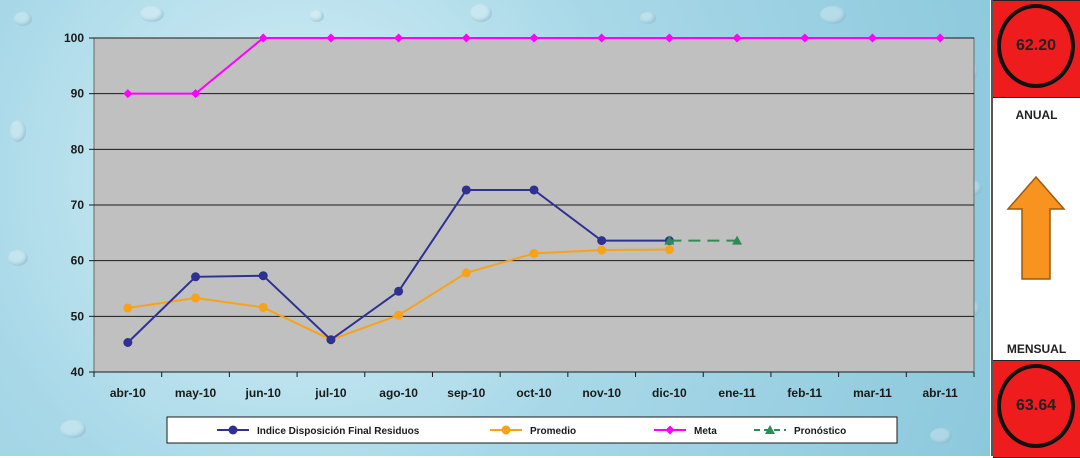  I want to click on x-tick-label: ago-10, so click(398, 393).